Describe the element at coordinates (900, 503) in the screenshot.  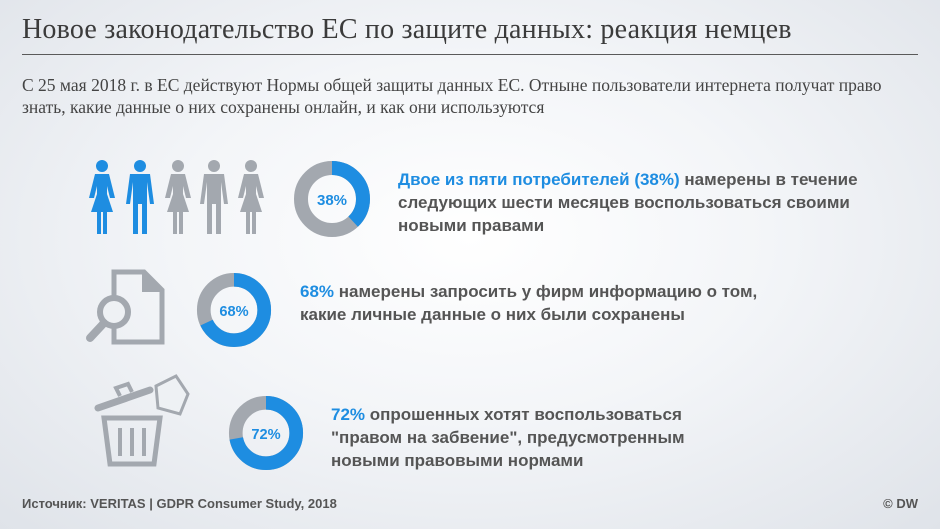
I see `copyright: © DW` at that location.